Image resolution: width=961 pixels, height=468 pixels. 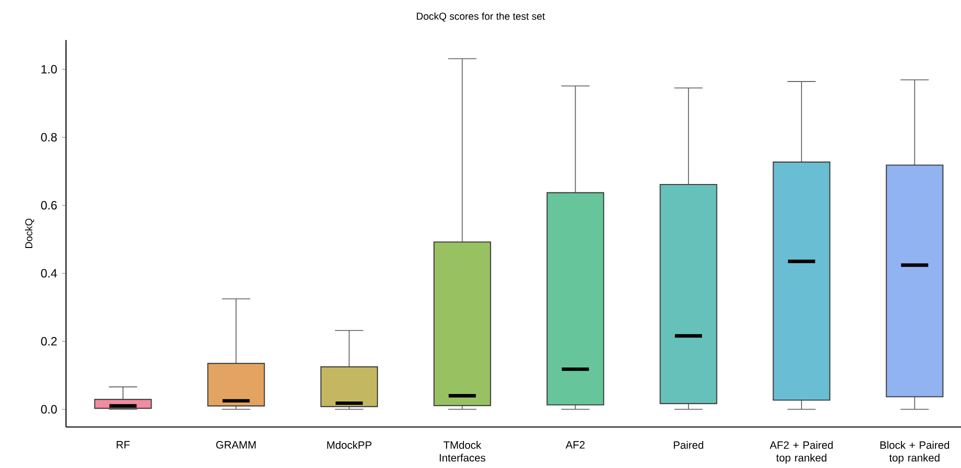 What do you see at coordinates (49, 409) in the screenshot?
I see `y-tick-label: 0.0` at bounding box center [49, 409].